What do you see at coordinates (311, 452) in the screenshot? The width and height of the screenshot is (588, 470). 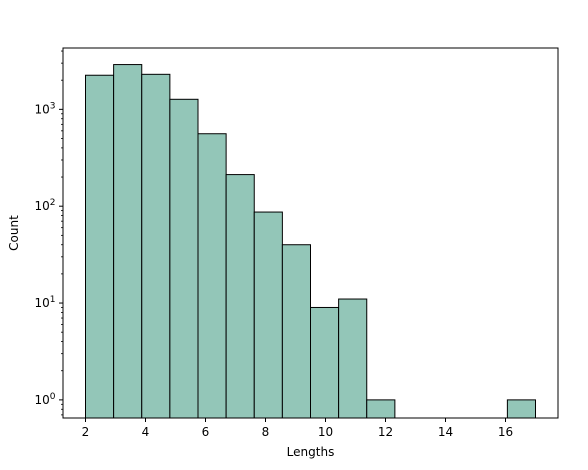 I see `x-axis-label: Lengths` at bounding box center [311, 452].